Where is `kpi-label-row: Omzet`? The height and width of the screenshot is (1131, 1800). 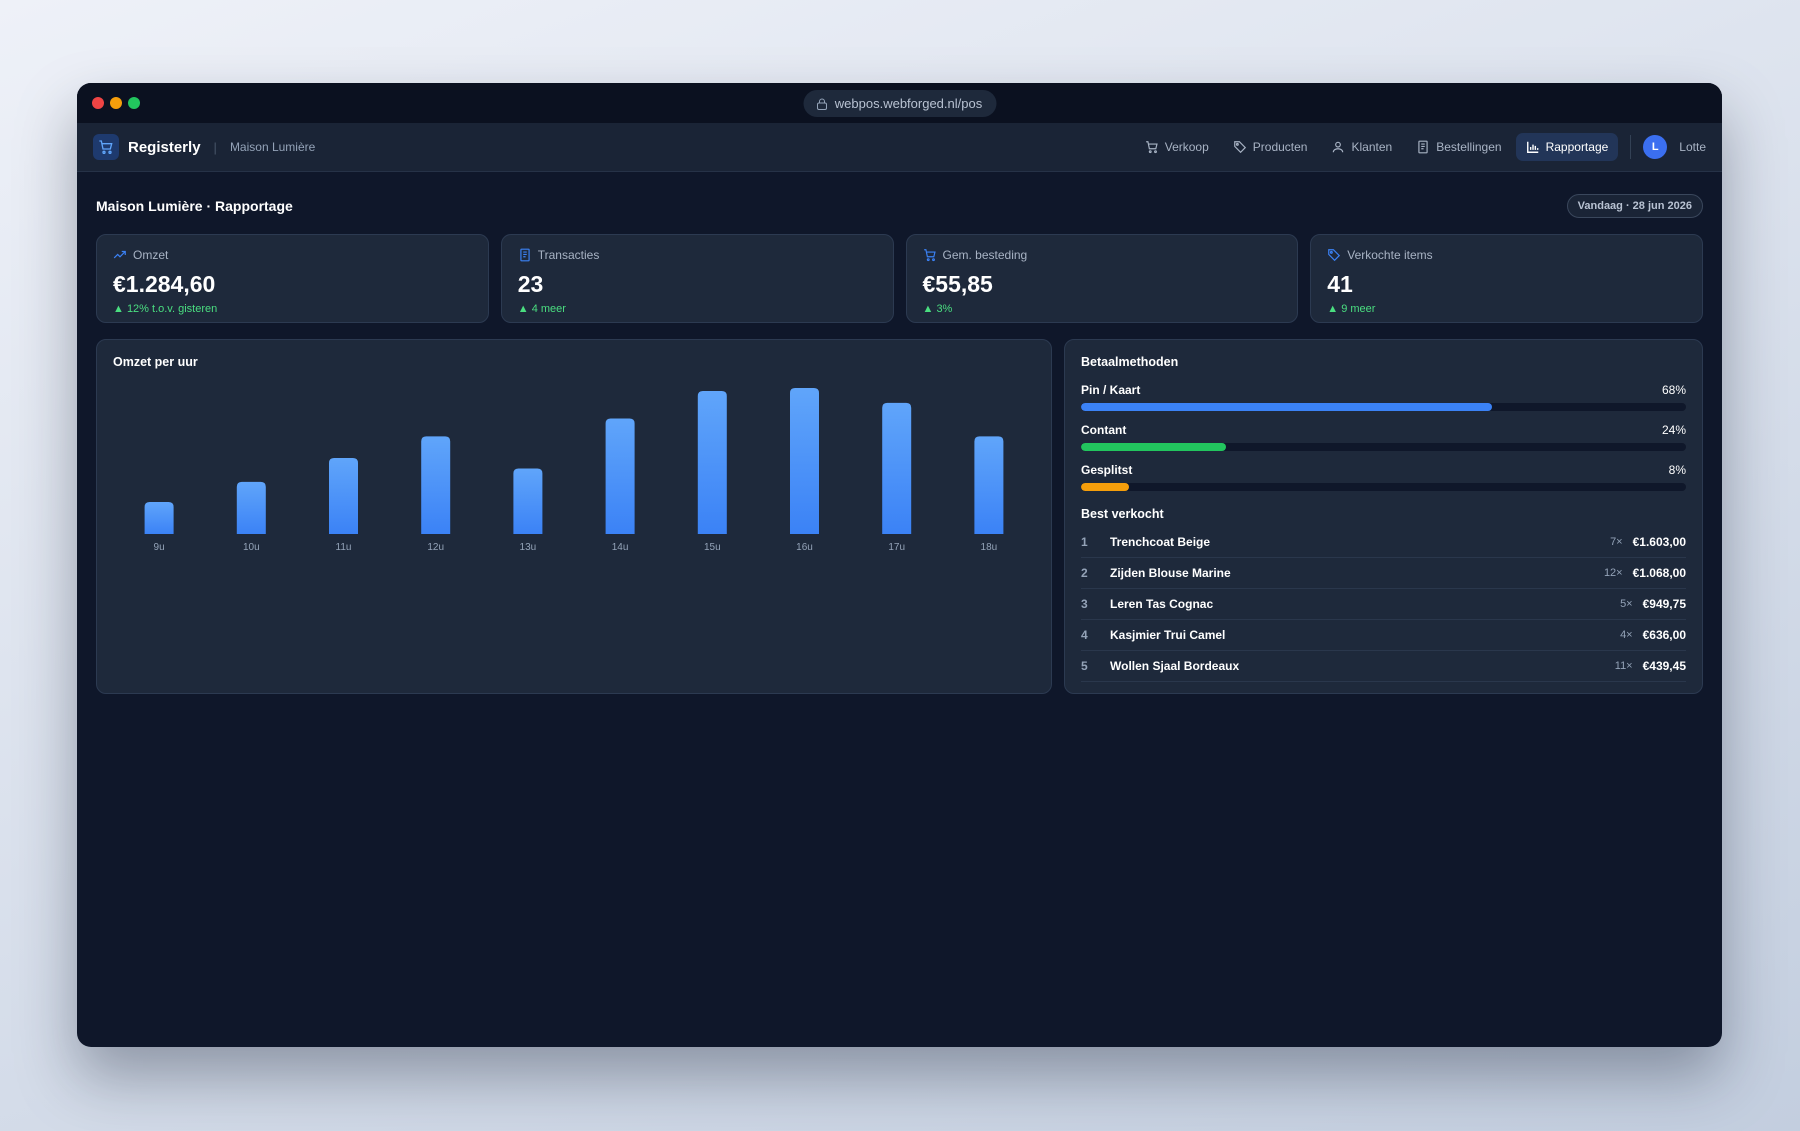 kpi-label-row: Omzet is located at coordinates (292, 255).